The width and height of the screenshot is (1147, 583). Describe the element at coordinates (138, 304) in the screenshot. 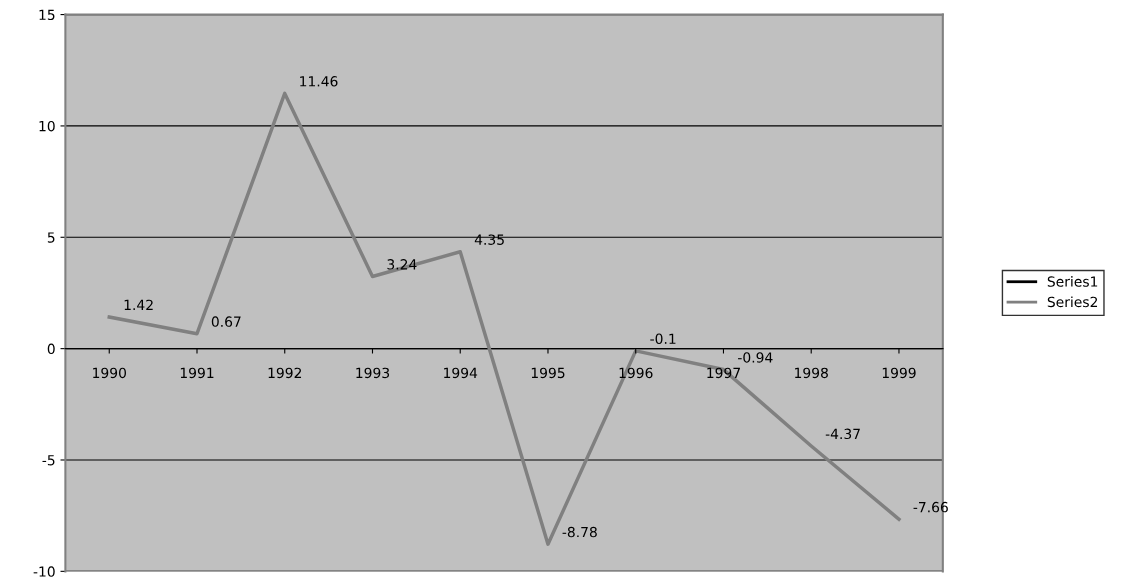

I see `data-label: 1.42` at that location.